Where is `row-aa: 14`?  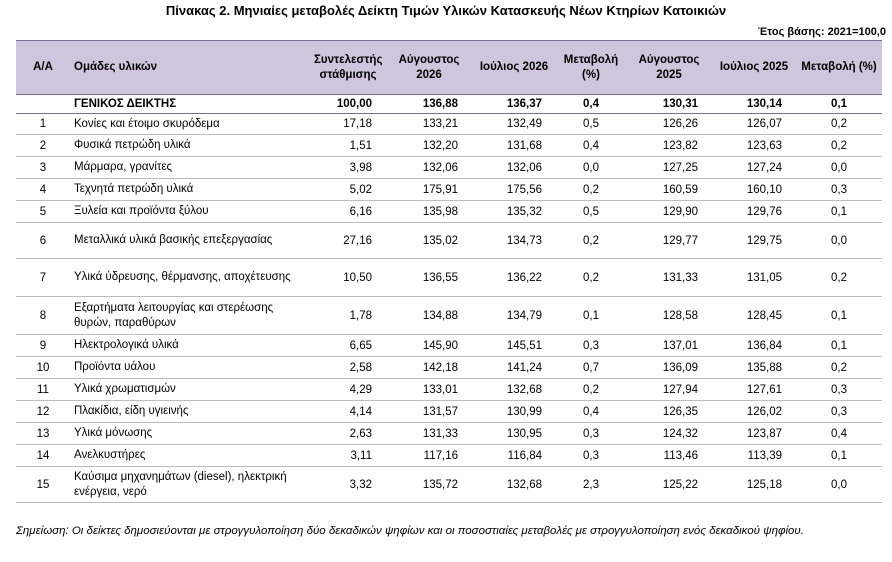
row-aa: 14 is located at coordinates (43, 455).